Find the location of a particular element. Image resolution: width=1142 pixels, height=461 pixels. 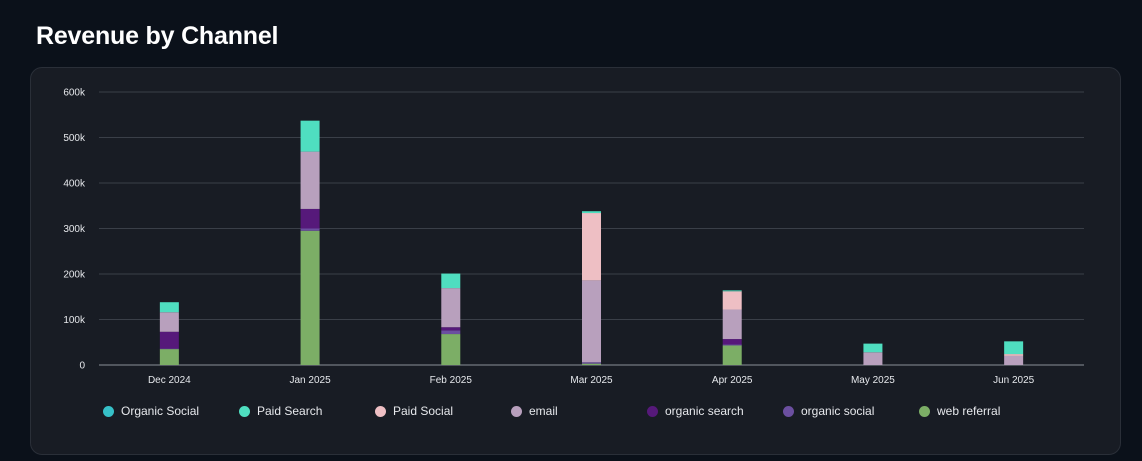

legend-label: web referral is located at coordinates (969, 411).